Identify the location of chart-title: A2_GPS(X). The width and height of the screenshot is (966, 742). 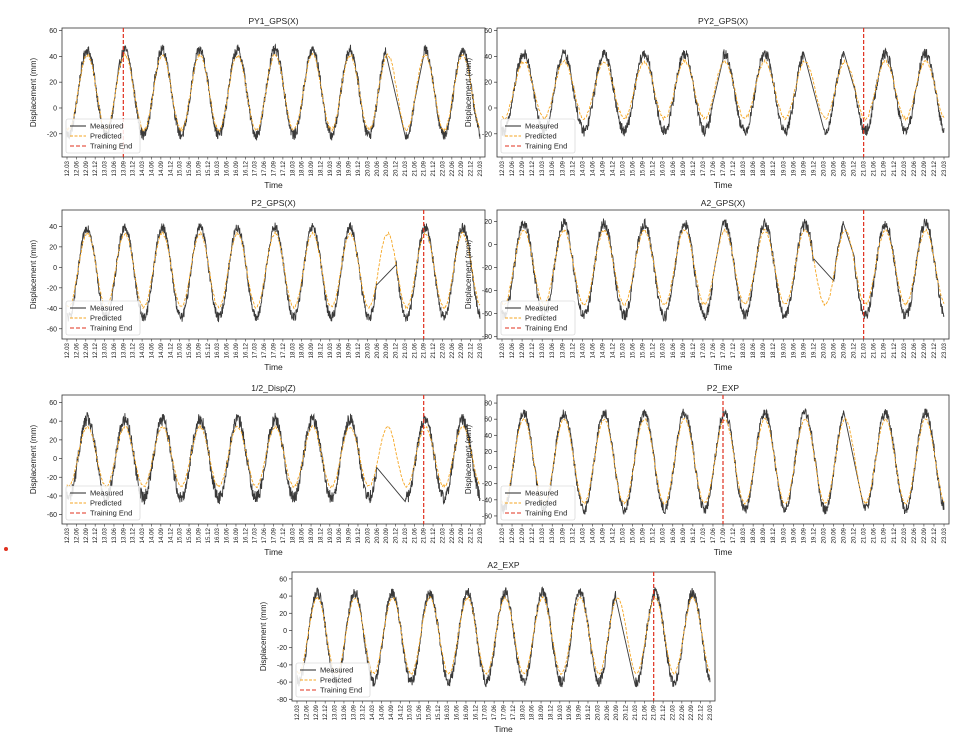
(723, 203).